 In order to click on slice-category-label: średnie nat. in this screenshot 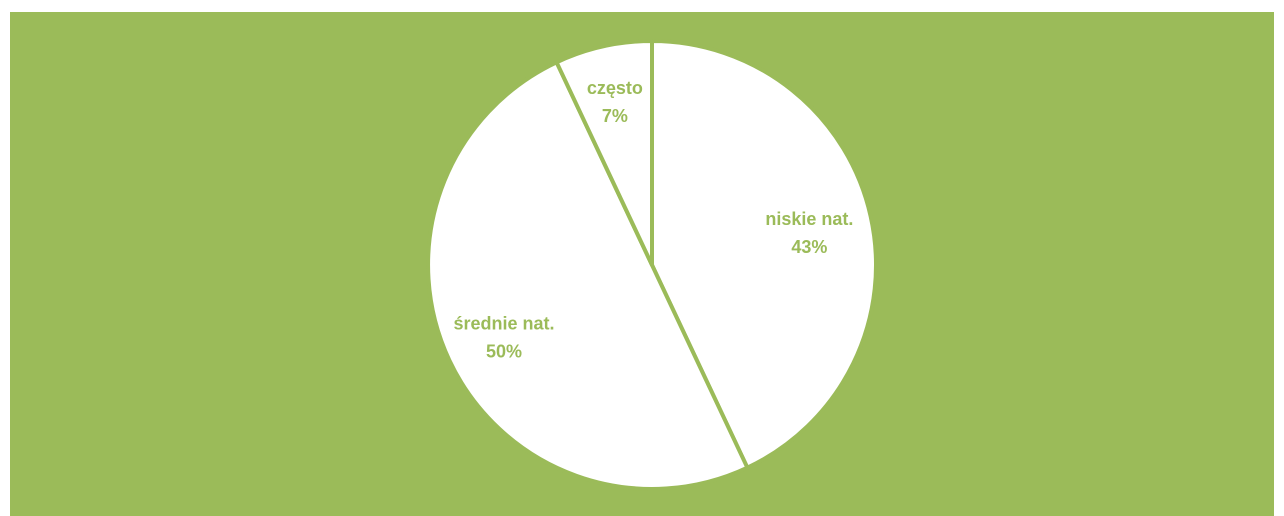, I will do `click(504, 324)`.